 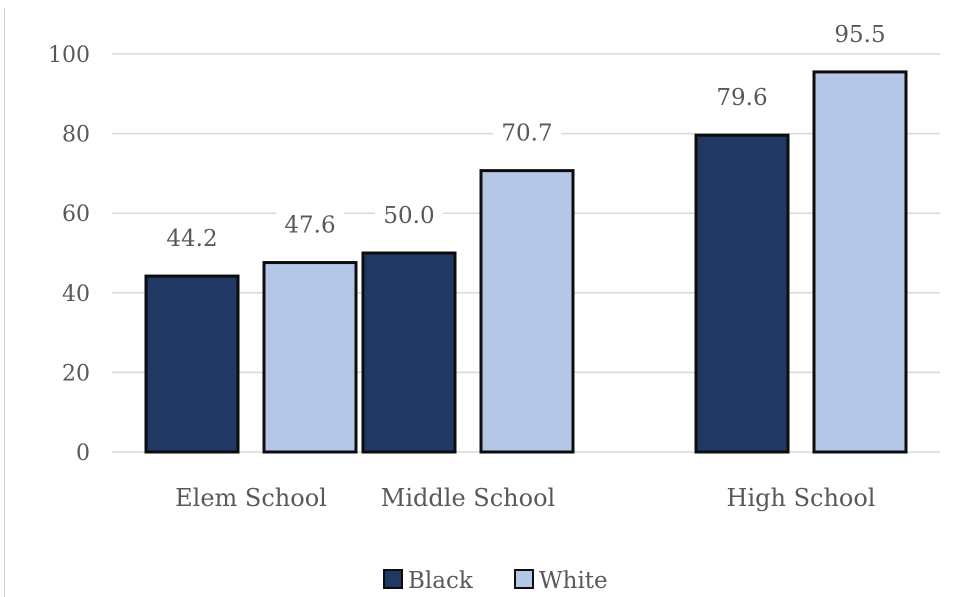 I want to click on y-tick-label: 20, so click(x=76, y=373).